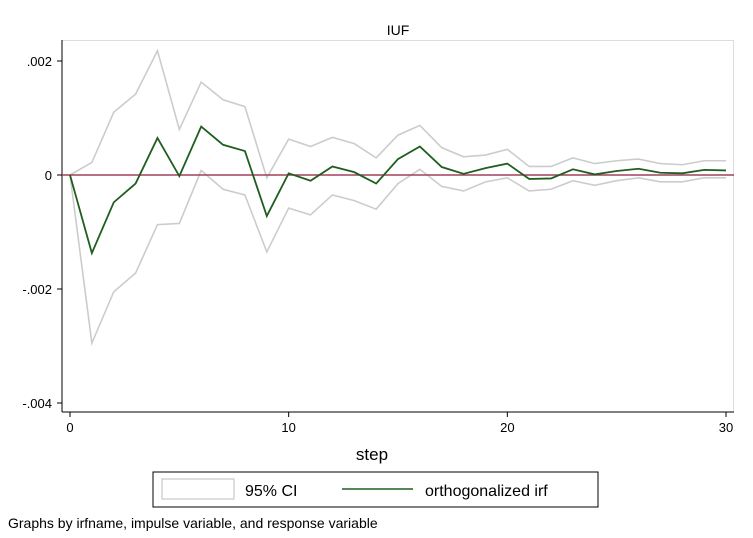 The height and width of the screenshot is (538, 753). What do you see at coordinates (375, 489) in the screenshot?
I see `legend: 95% CI orthogonalized irf` at bounding box center [375, 489].